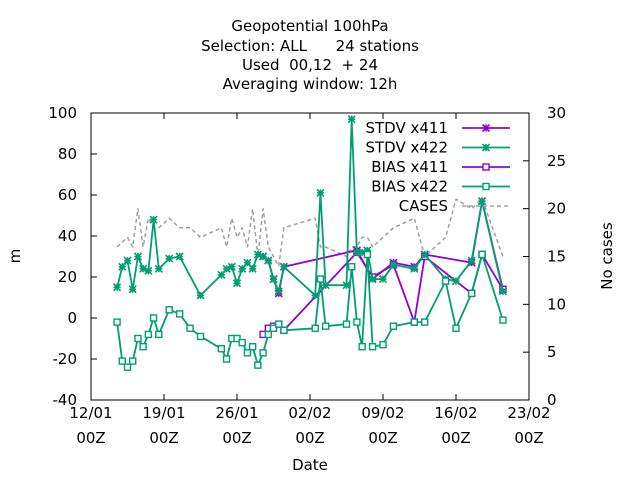  Describe the element at coordinates (310, 46) in the screenshot. I see `title-line-2: Selection: ALL 24 stations` at that location.